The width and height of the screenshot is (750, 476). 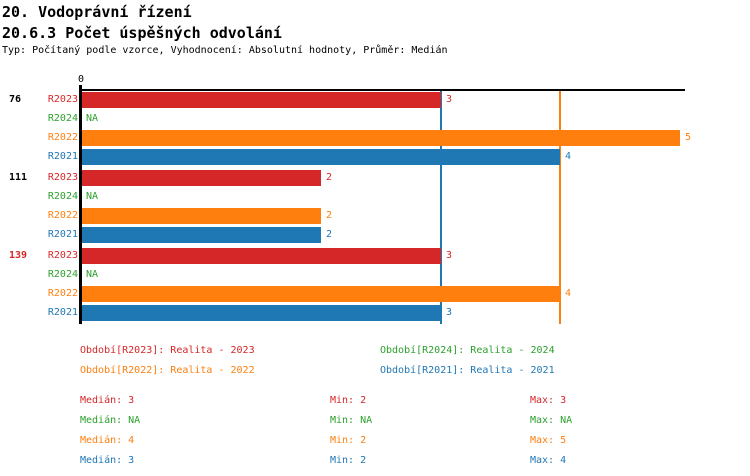 I want to click on group-label-139: 139, so click(x=18, y=255).